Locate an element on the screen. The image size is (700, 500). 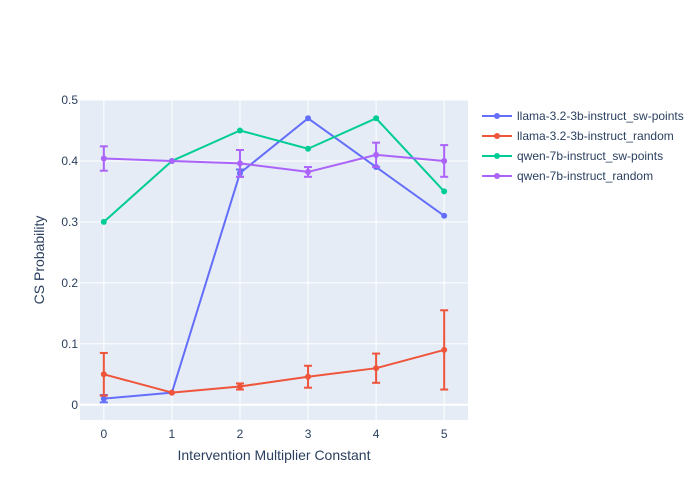
y-tick-label: 0.3 is located at coordinates (69, 222).